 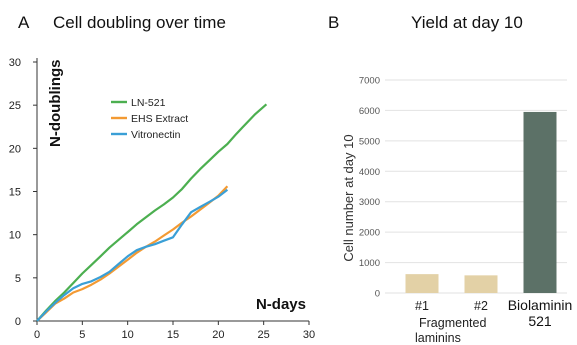 I want to click on series-line-ehs-extract, so click(x=132, y=253).